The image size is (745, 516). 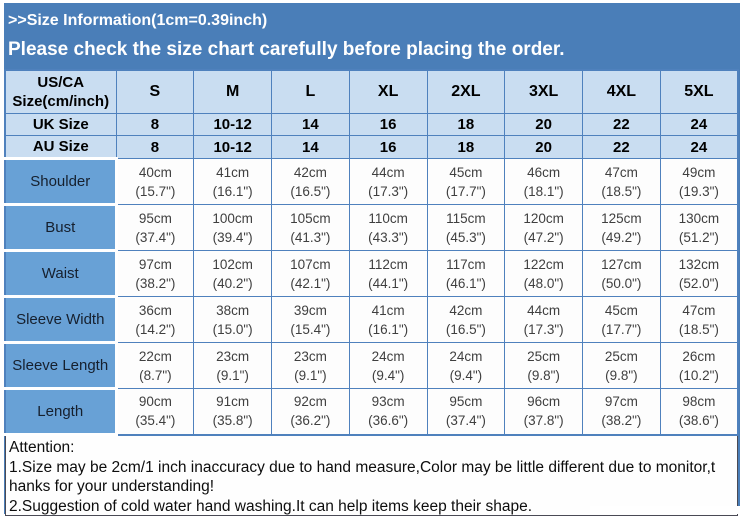 What do you see at coordinates (621, 329) in the screenshot?
I see `value-inch: (17.7")` at bounding box center [621, 329].